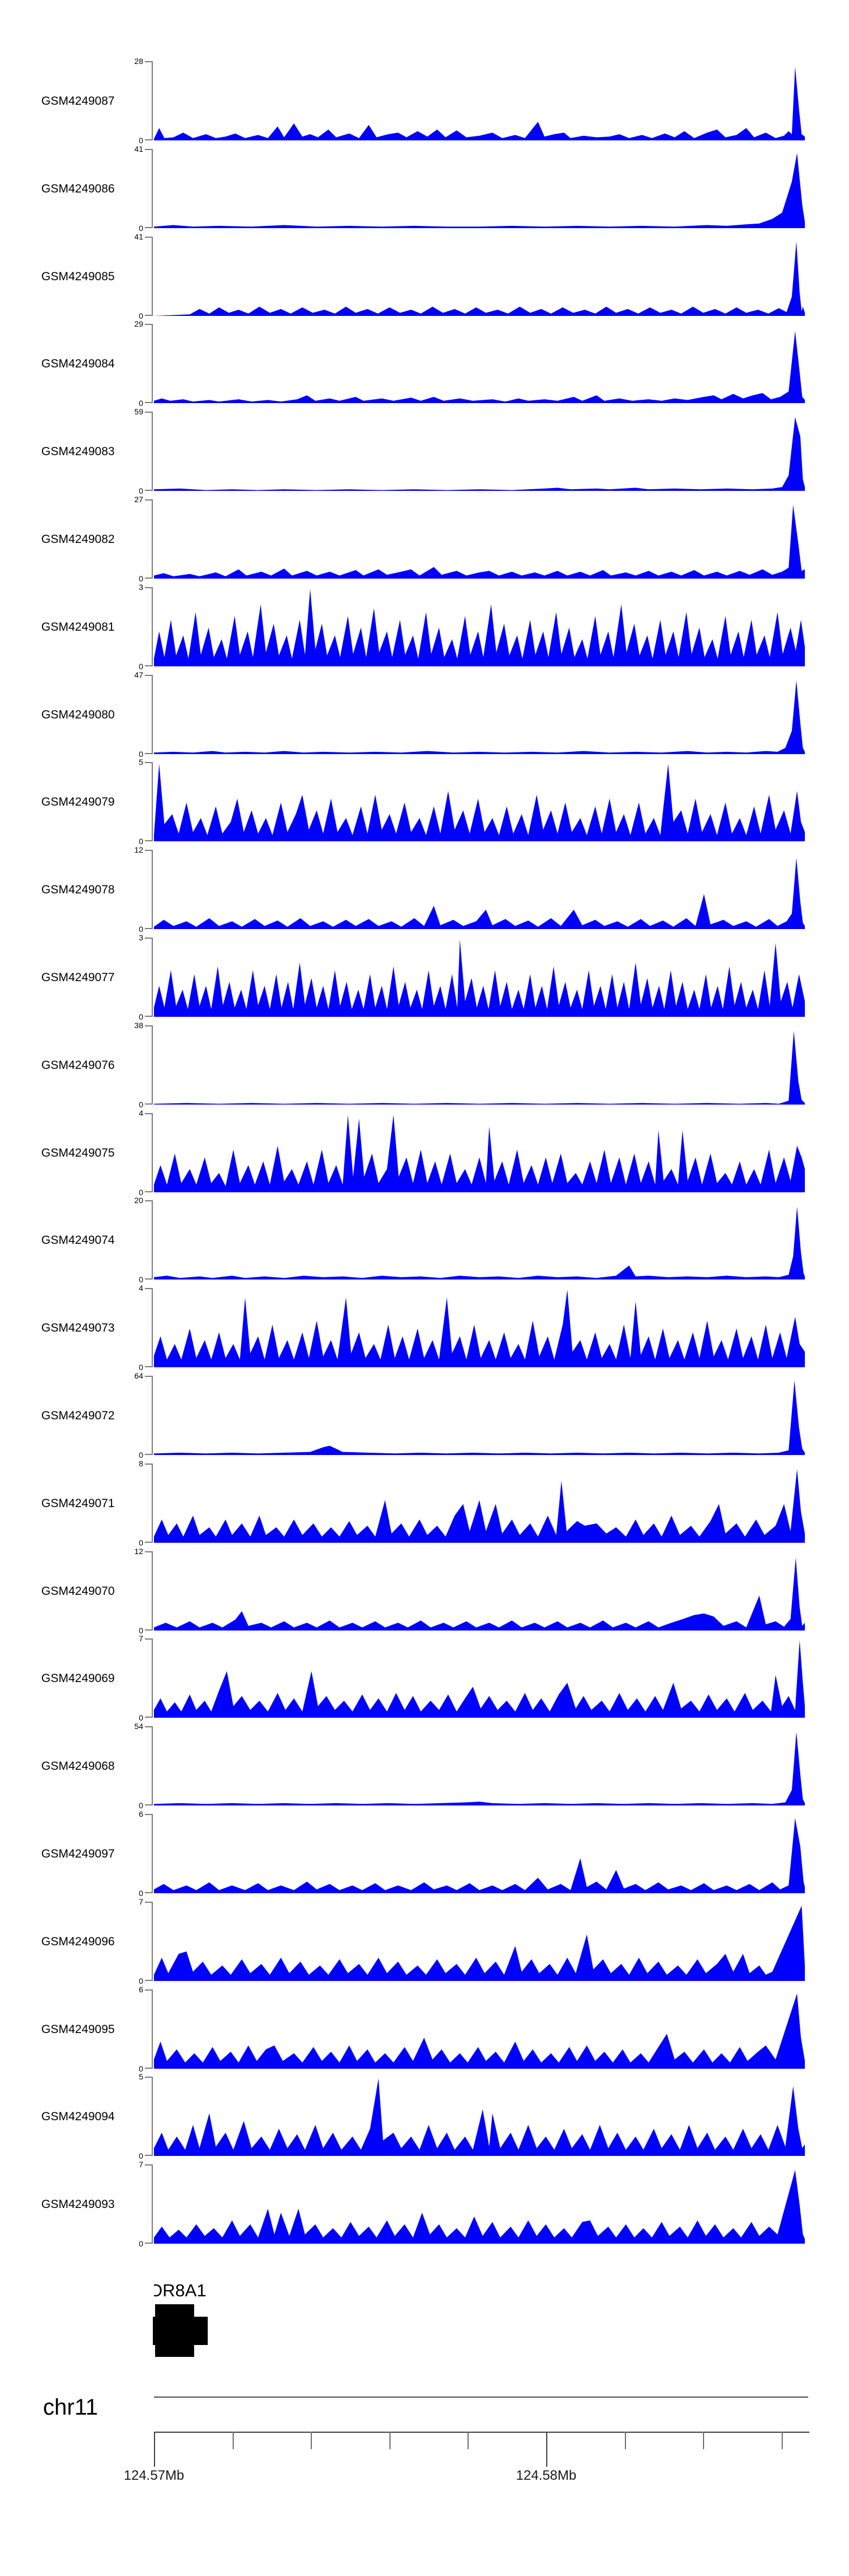 Image resolution: width=849 pixels, height=2576 pixels. I want to click on track-label: GSM4249086, so click(78, 188).